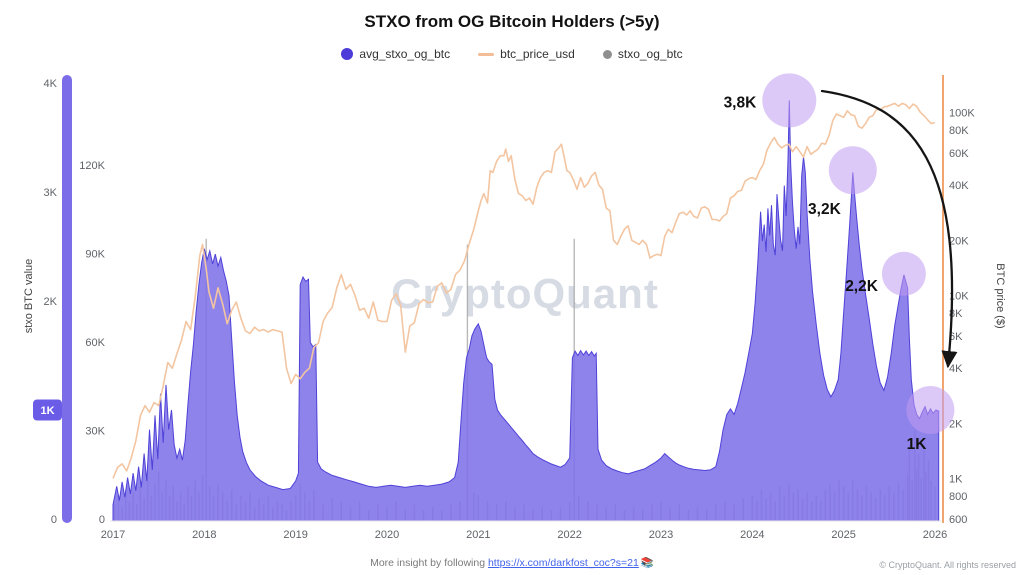 The image size is (1024, 575). I want to click on avg-stxo-legend-dot-icon, so click(347, 54).